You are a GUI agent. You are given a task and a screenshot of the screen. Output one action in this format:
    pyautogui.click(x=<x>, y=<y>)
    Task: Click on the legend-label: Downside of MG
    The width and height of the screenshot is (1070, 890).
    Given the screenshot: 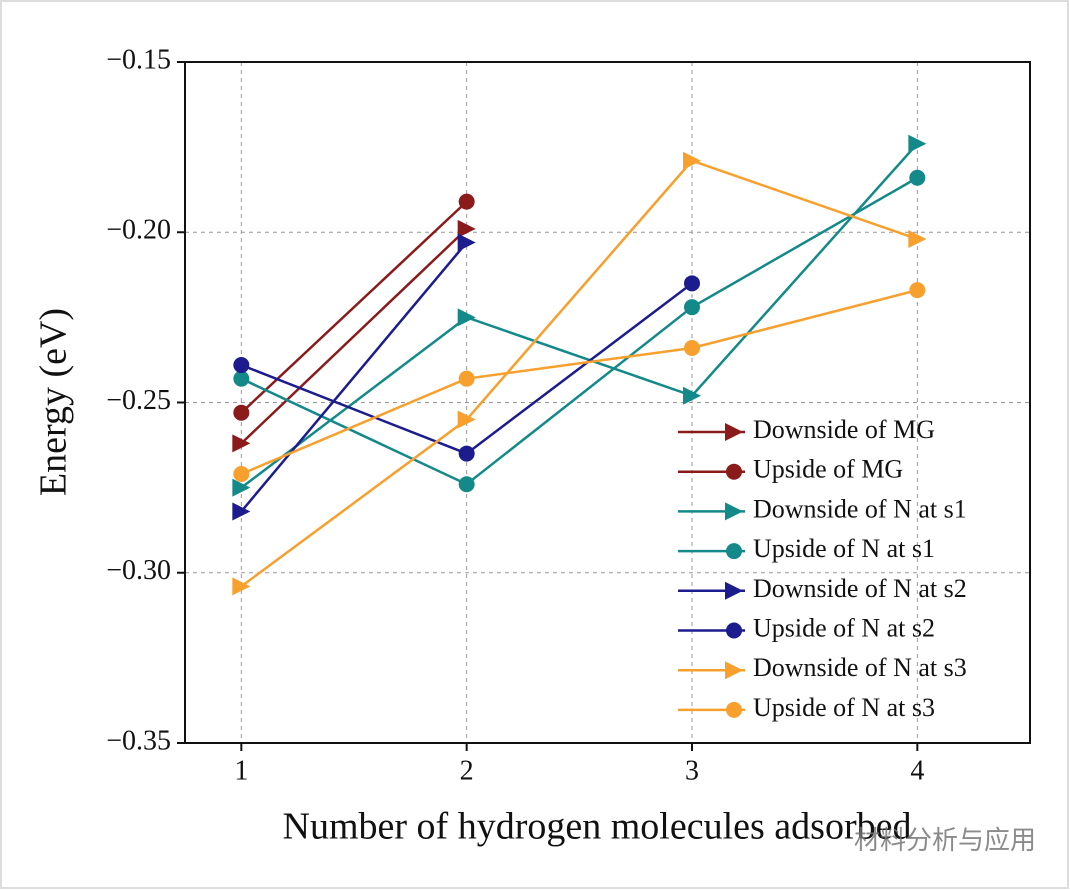 What is the action you would take?
    pyautogui.click(x=844, y=429)
    